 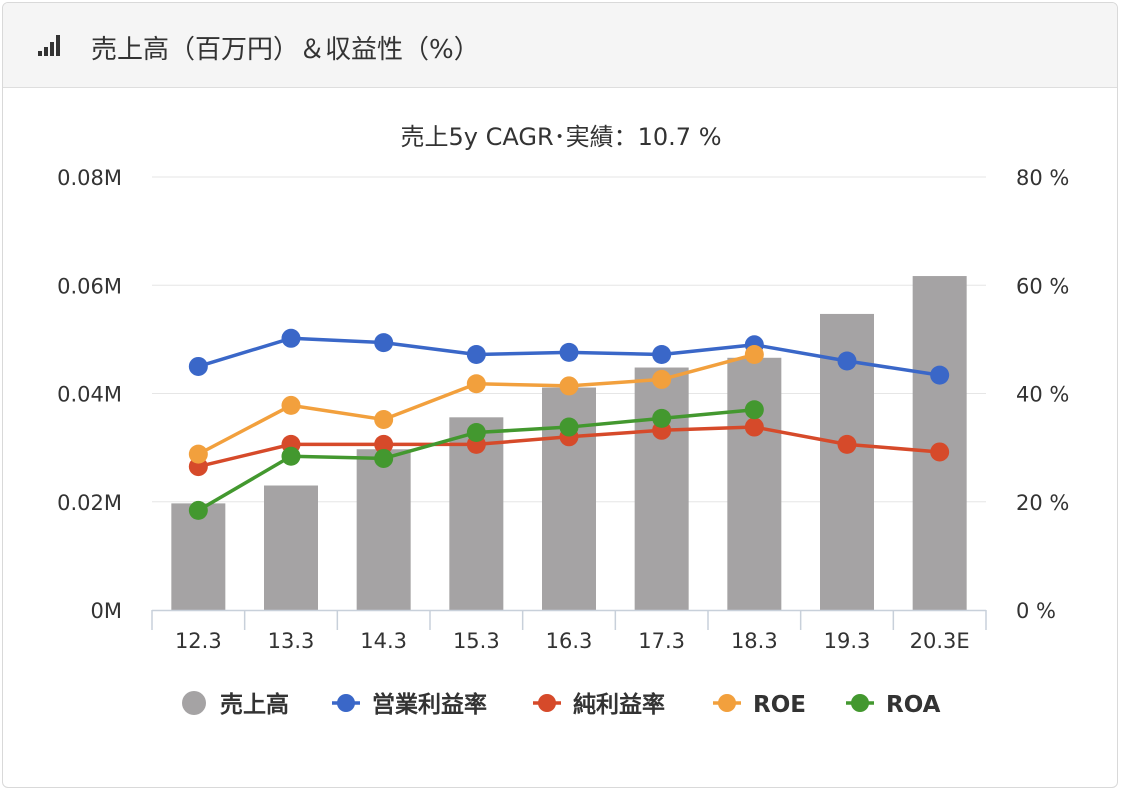 What do you see at coordinates (254, 704) in the screenshot?
I see `legend-label: 売上高` at bounding box center [254, 704].